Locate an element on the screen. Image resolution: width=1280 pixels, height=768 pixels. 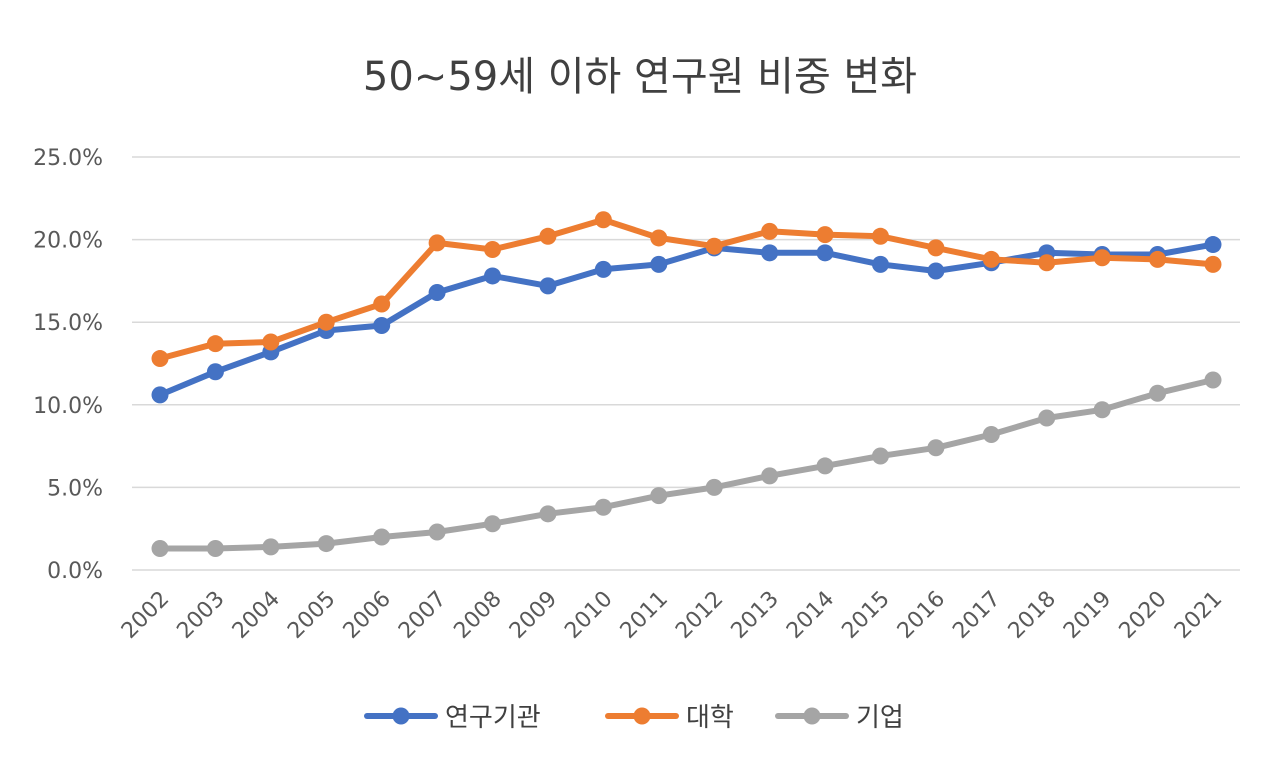
x-tick-label: 2008 is located at coordinates (477, 615).